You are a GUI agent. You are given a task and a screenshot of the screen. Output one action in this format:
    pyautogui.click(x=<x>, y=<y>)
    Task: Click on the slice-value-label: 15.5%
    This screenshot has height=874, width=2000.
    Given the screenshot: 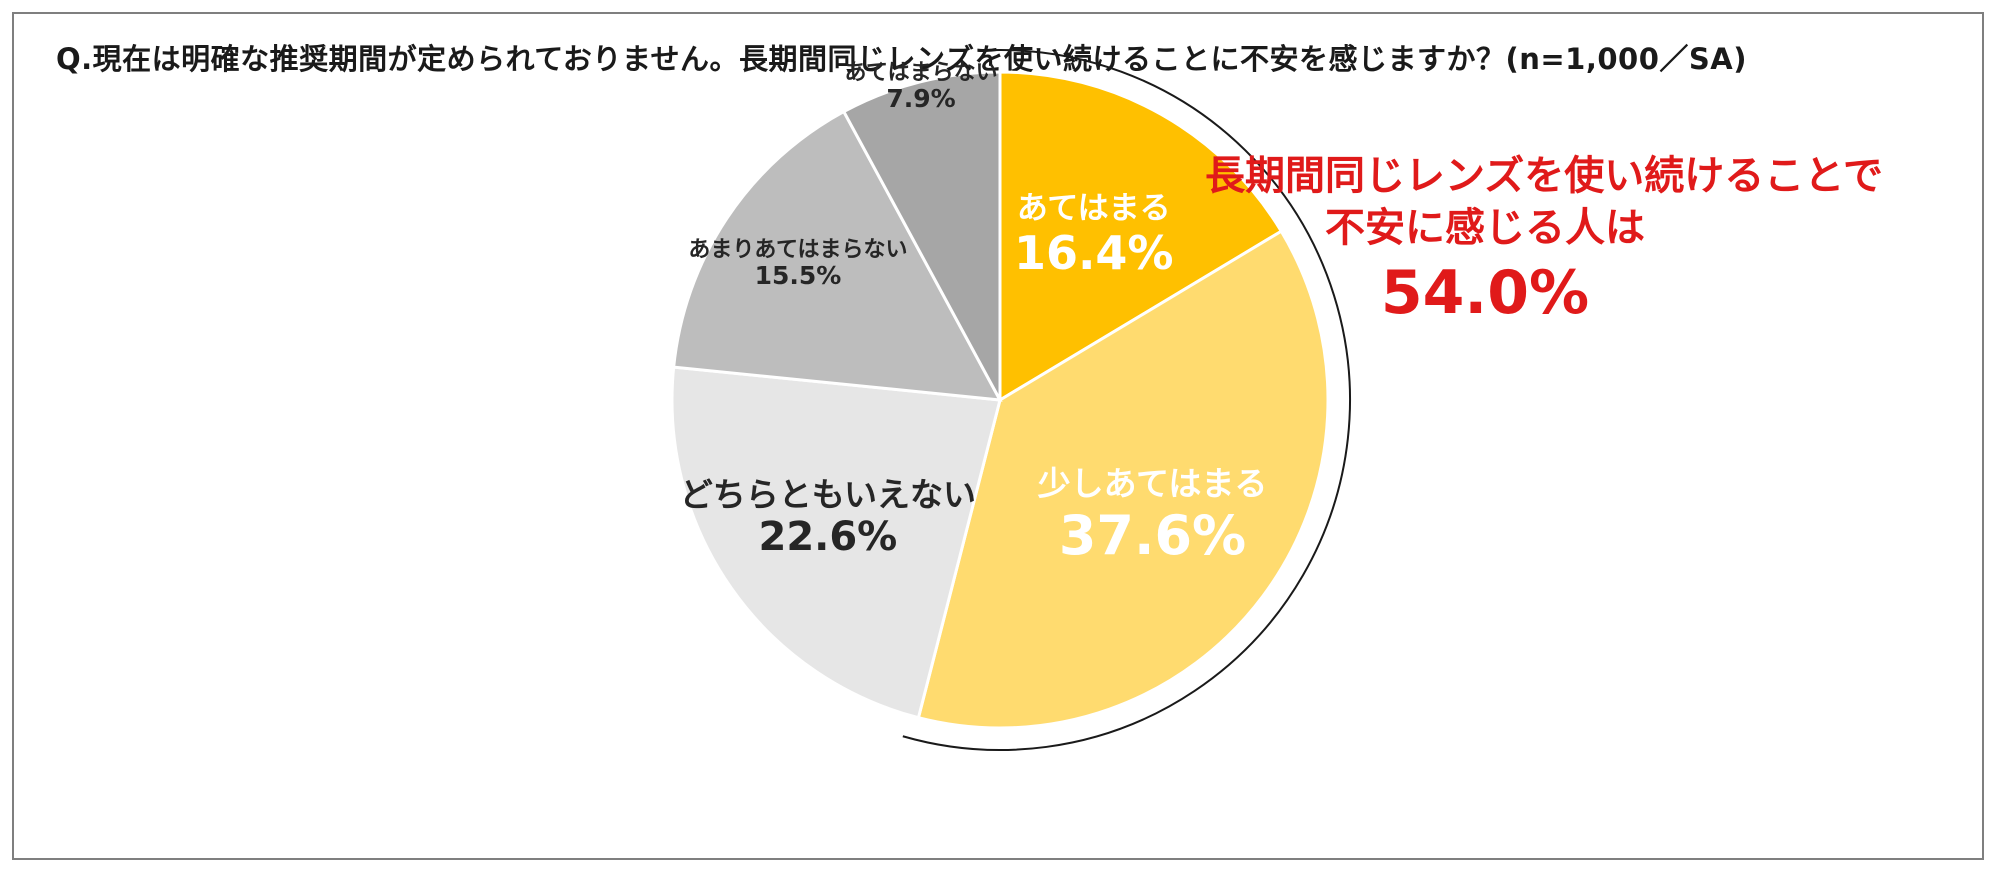 What is the action you would take?
    pyautogui.click(x=798, y=275)
    